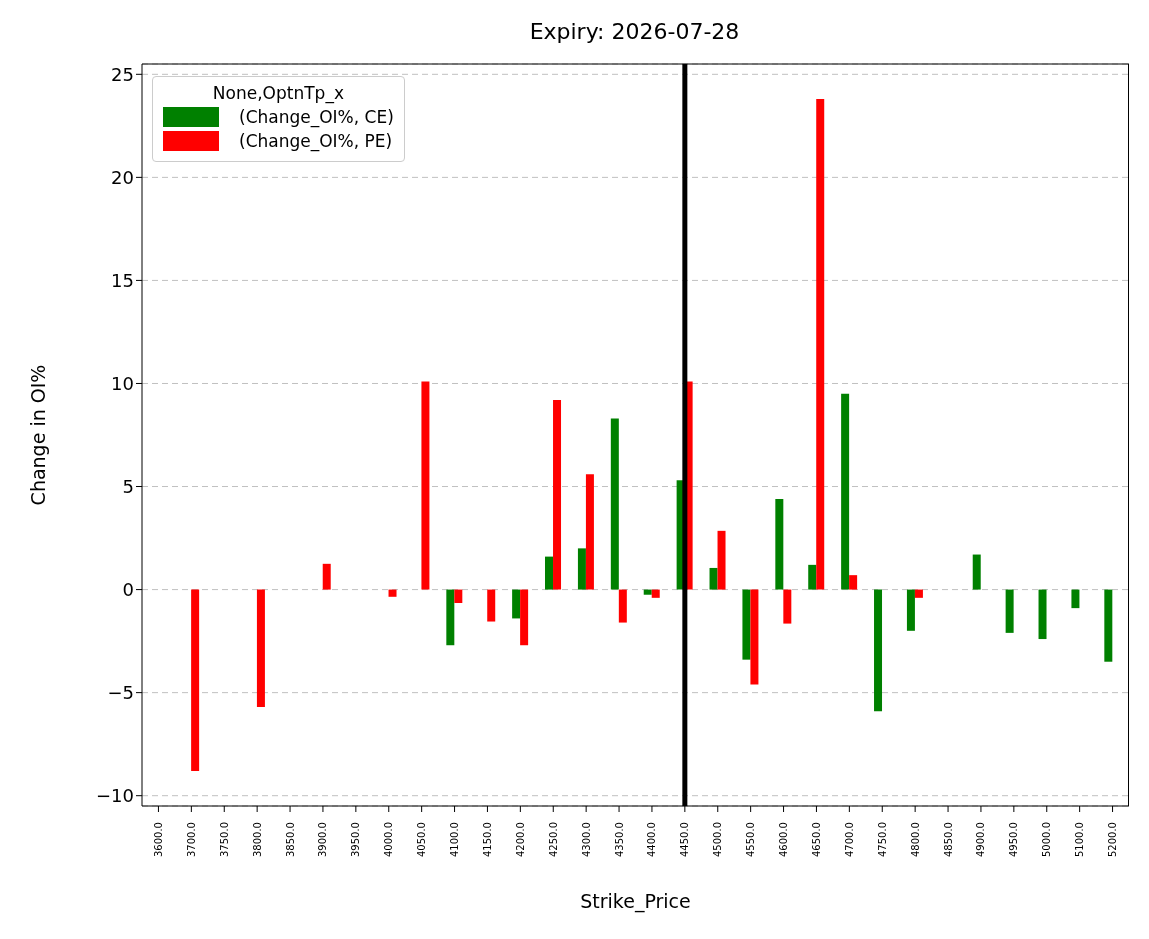 Image resolution: width=1149 pixels, height=939 pixels. Describe the element at coordinates (520, 839) in the screenshot. I see `x-tick-label: 4200.0` at that location.